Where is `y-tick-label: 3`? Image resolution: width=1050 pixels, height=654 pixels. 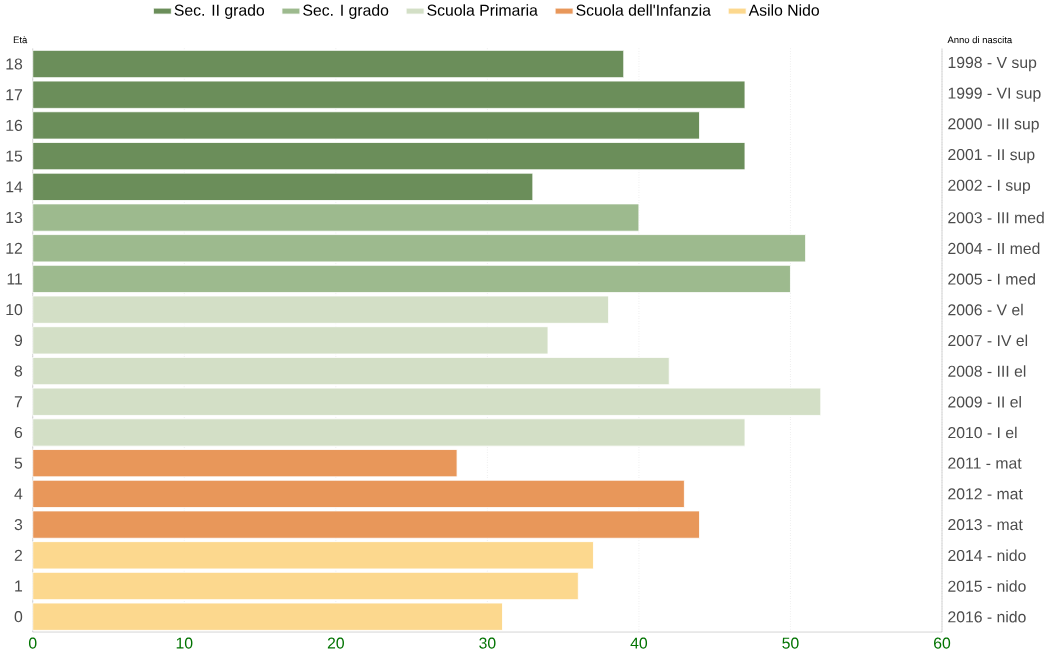 y-tick-label: 3 is located at coordinates (18, 525).